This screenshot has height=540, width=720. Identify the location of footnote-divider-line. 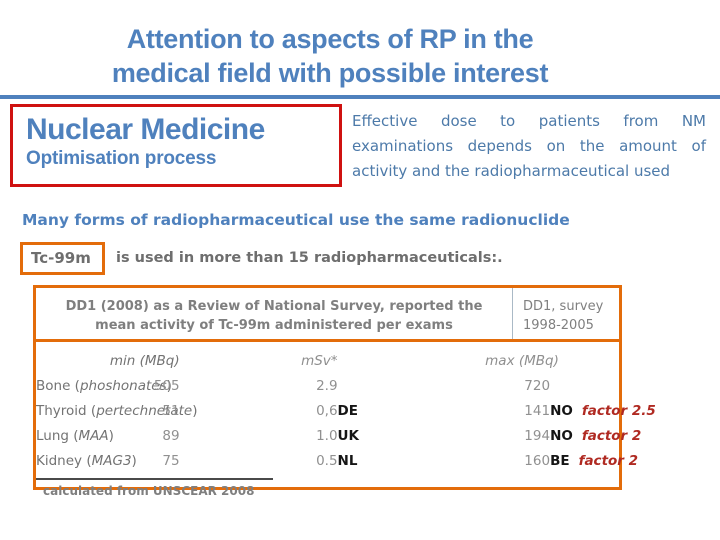
(154, 479).